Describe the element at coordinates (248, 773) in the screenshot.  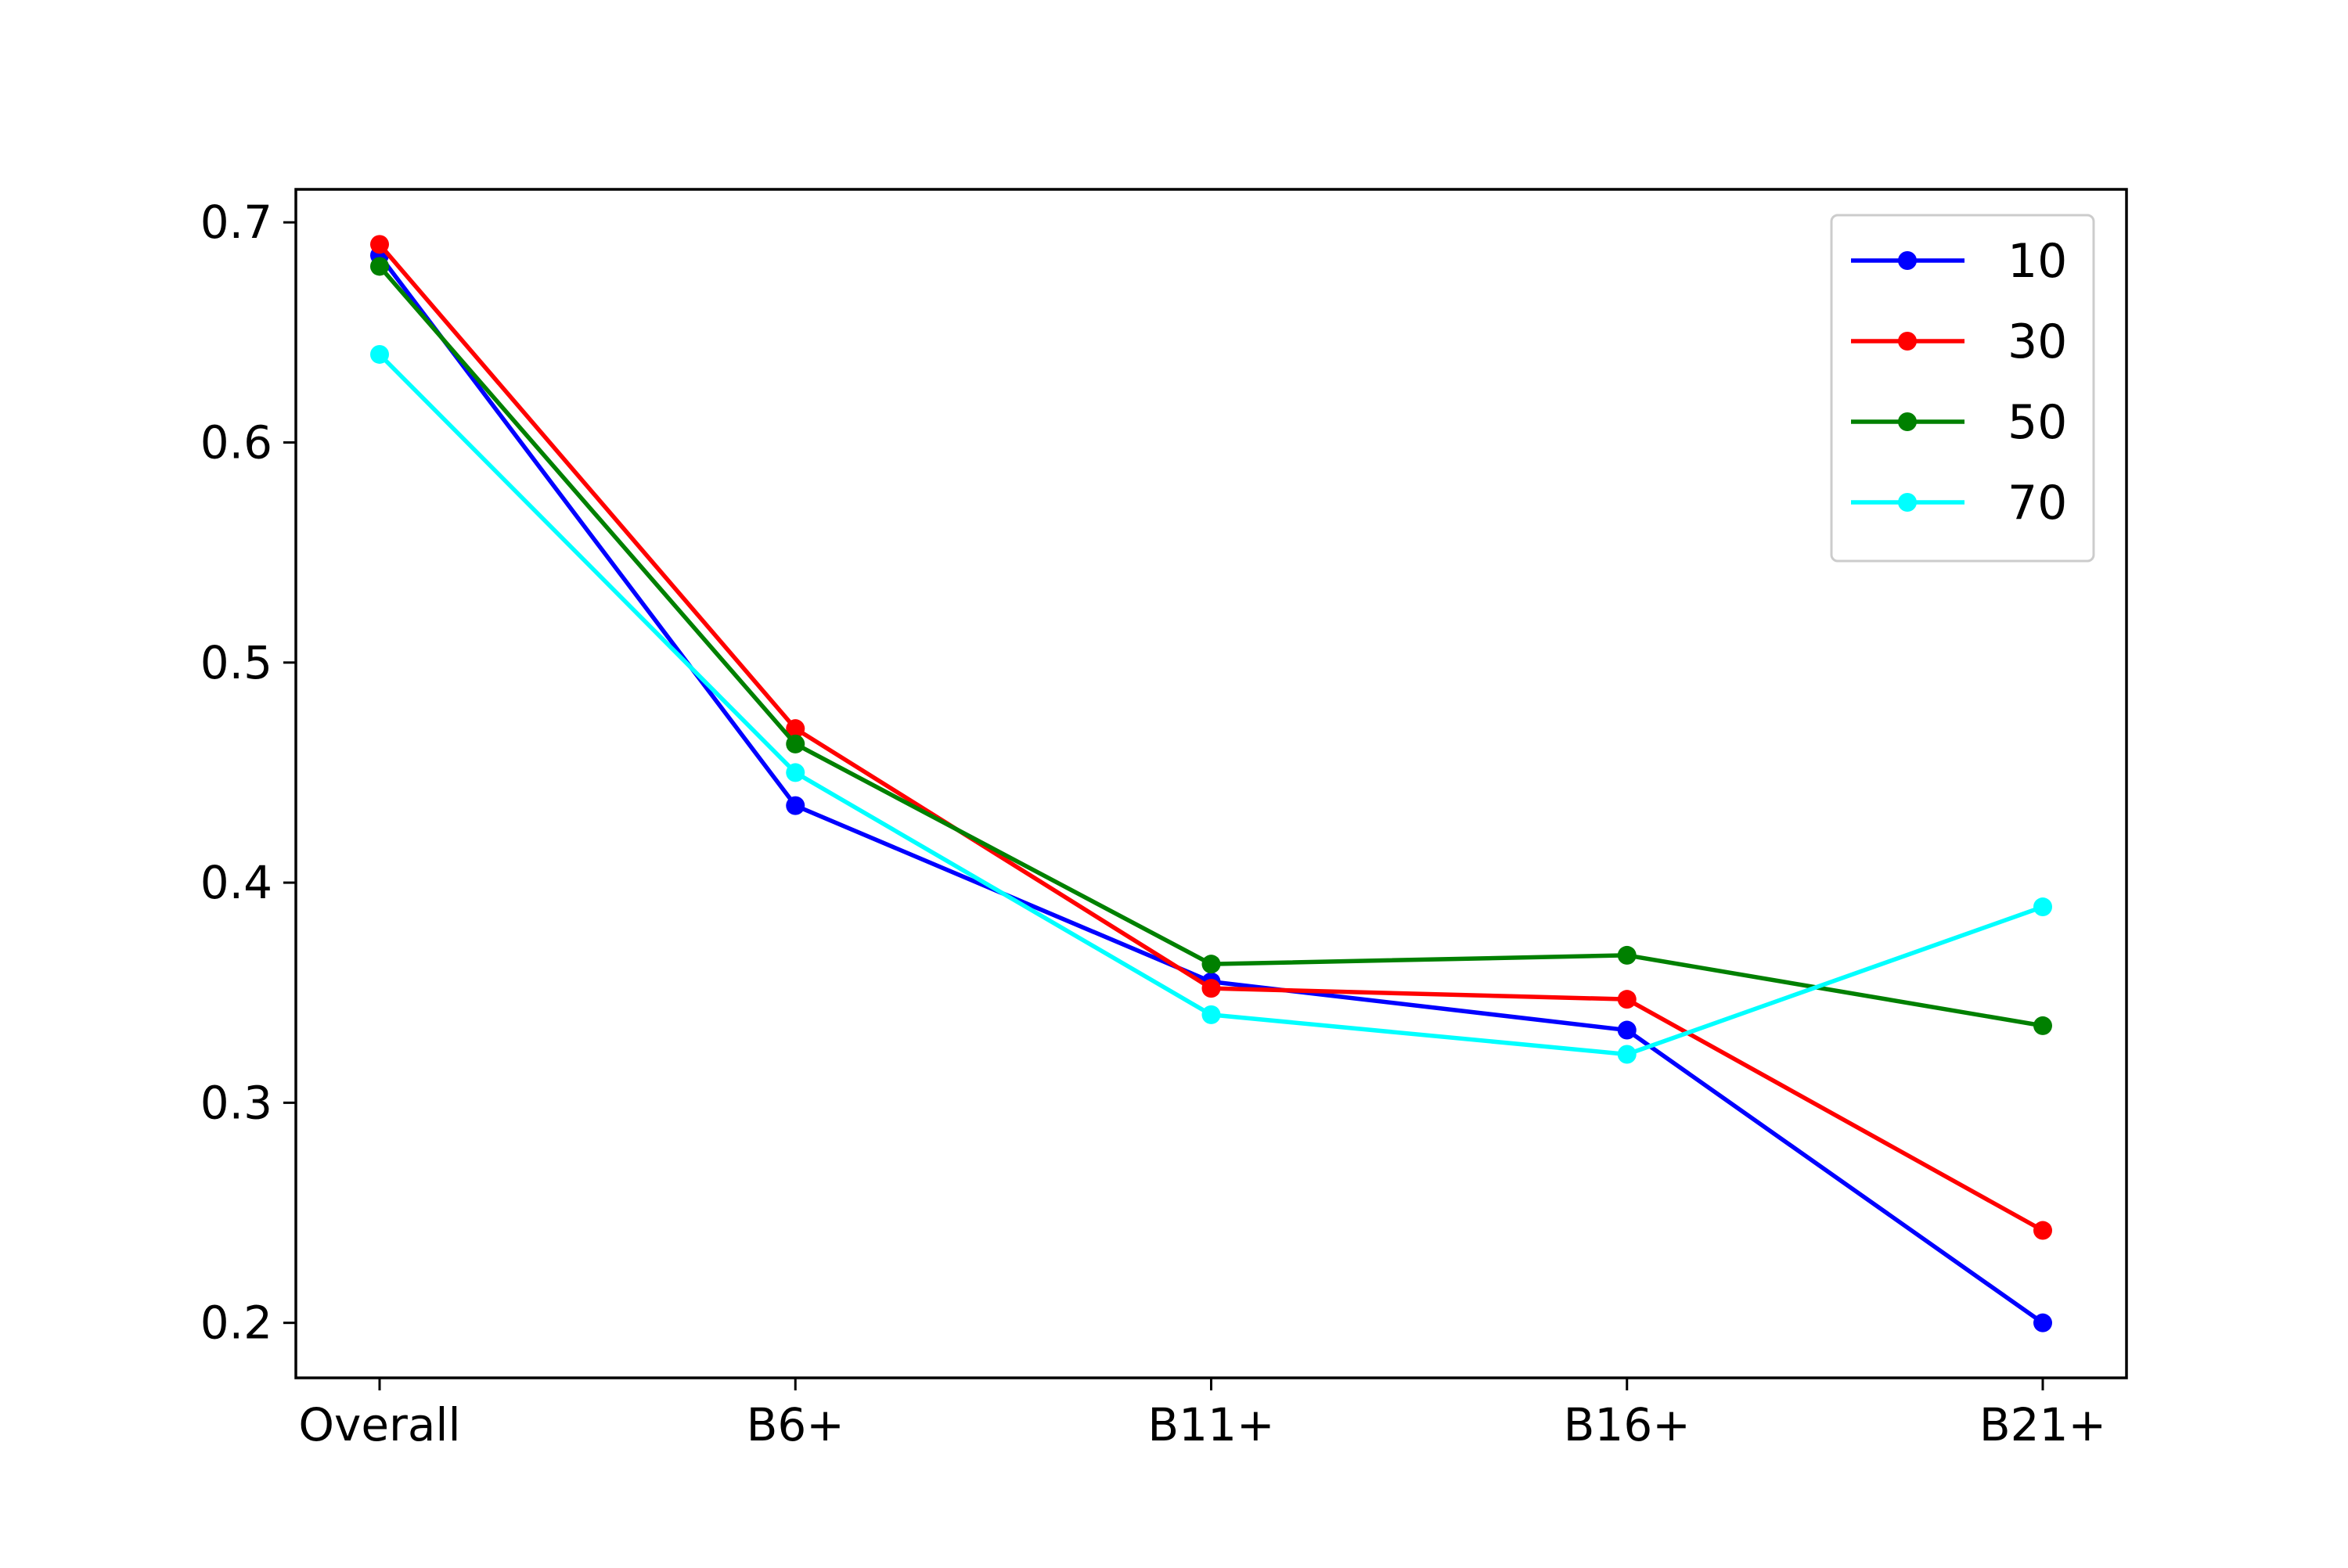
I see `y-axis: 0.2 0.3 0.4 0.5 0.6 0.7` at that location.